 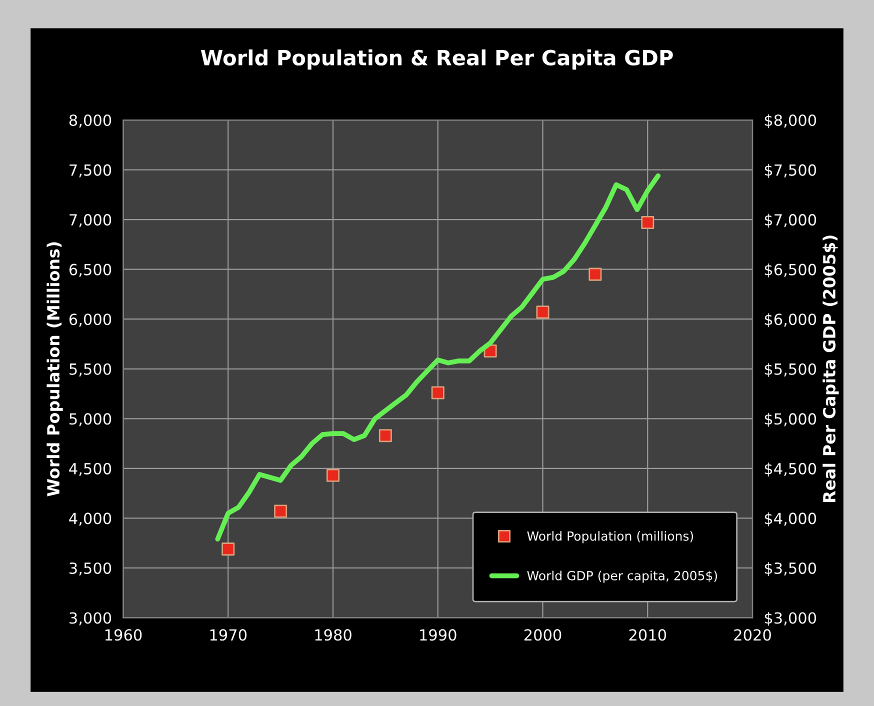 What do you see at coordinates (790, 469) in the screenshot?
I see `y2-tick-label: $4,500` at bounding box center [790, 469].